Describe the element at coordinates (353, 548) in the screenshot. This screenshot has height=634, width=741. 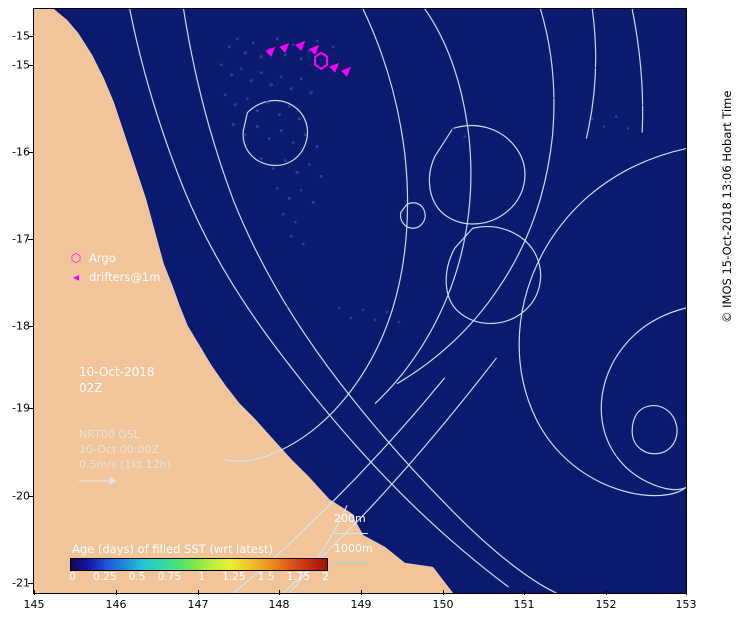
I see `bathy-label-1000m: 1000m` at that location.